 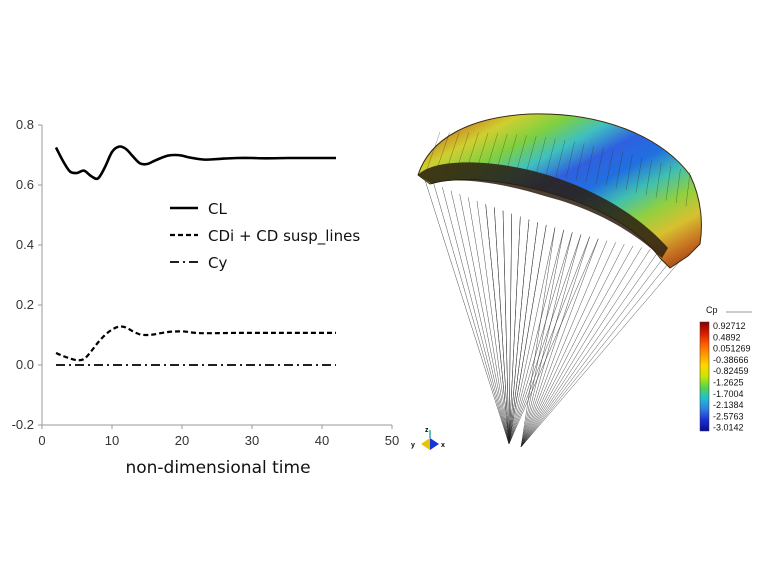 I want to click on x-tick-labels: 0 10 20 30 40 50, so click(x=218, y=436).